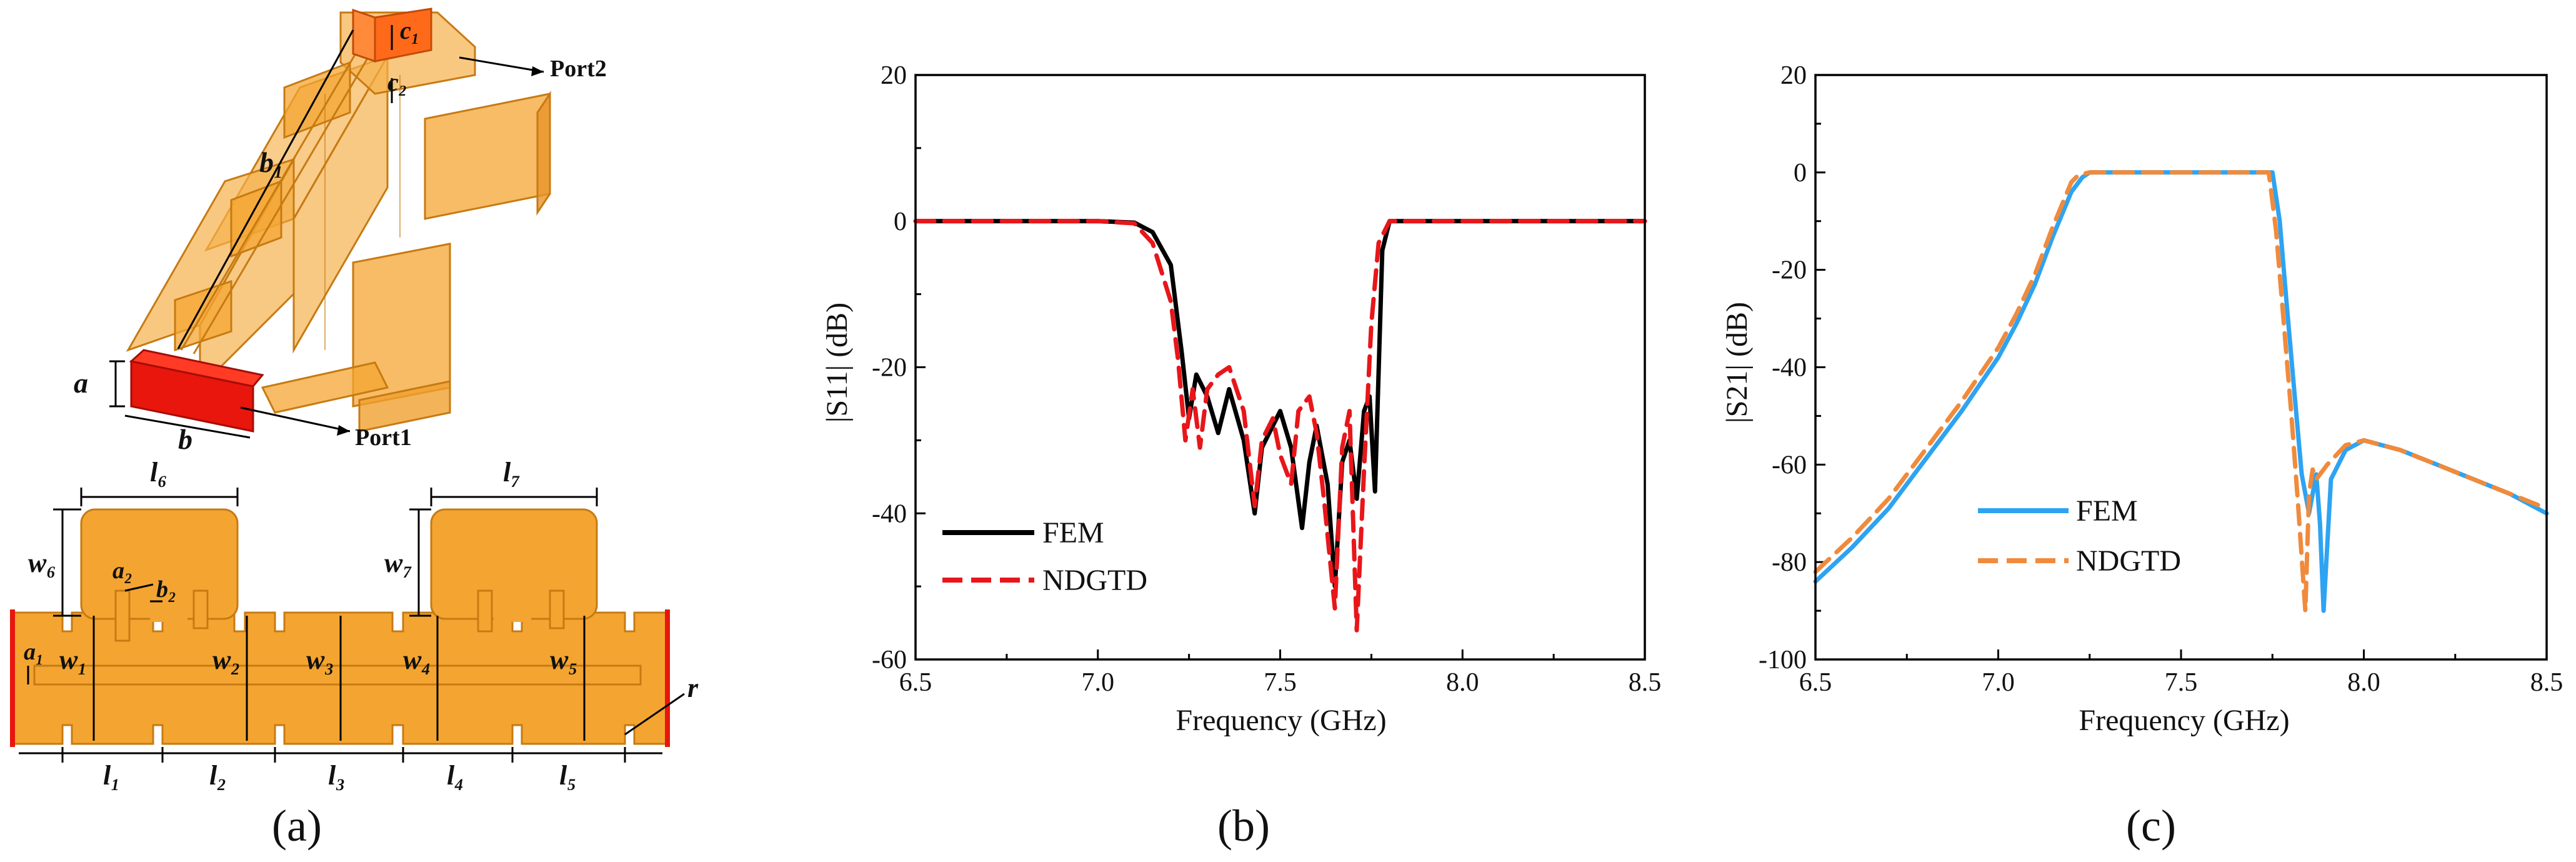 The width and height of the screenshot is (2576, 862). Describe the element at coordinates (1243, 826) in the screenshot. I see `caption-b: (b)` at that location.